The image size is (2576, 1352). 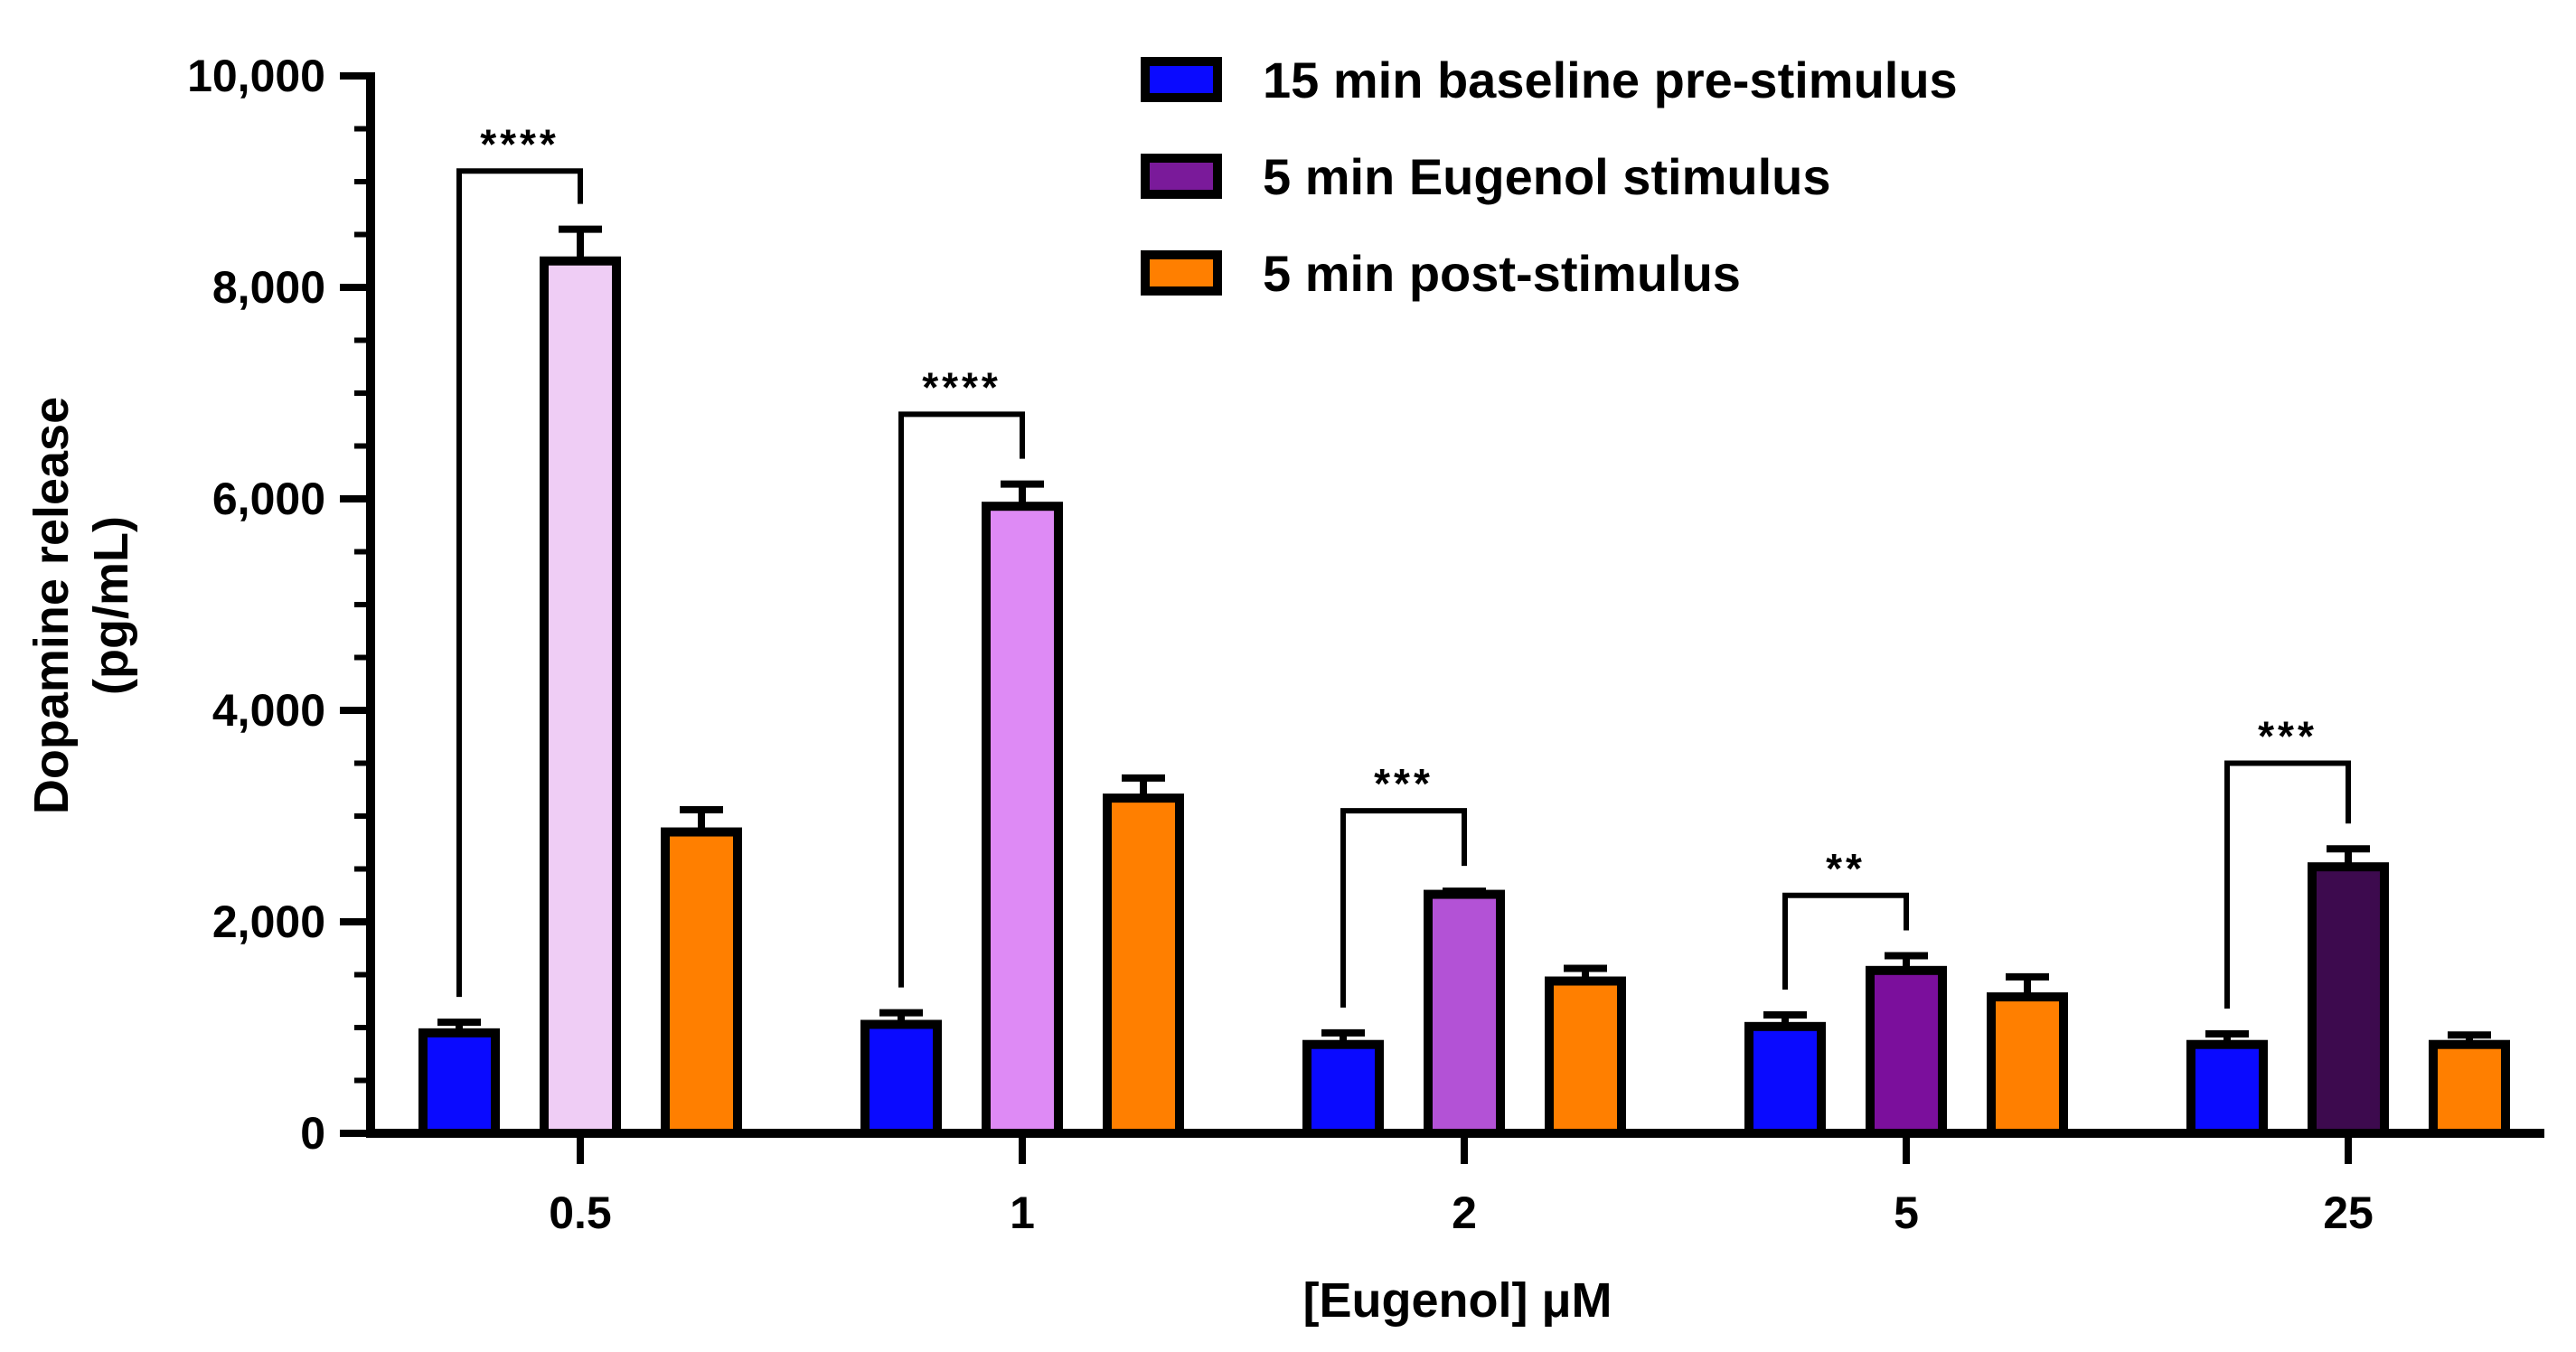 I want to click on x-tick-label-2: 2, so click(x=1465, y=1213).